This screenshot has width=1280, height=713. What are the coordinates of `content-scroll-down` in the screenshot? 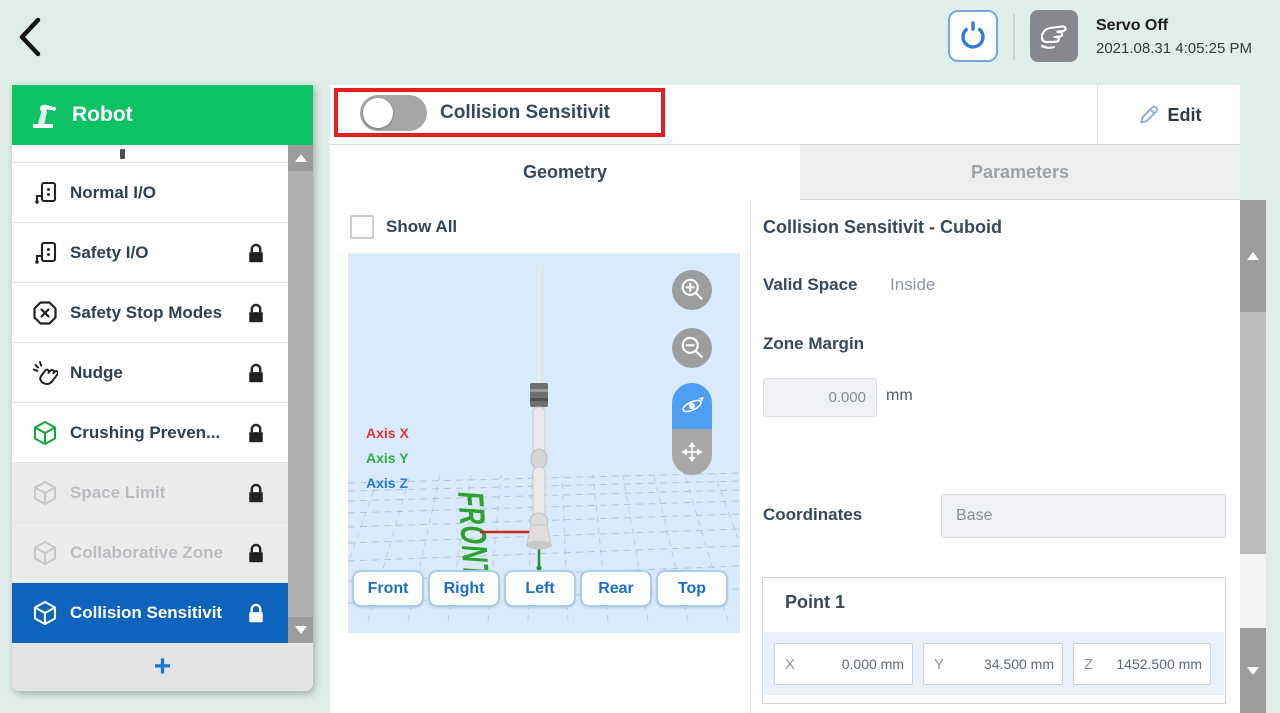 It's located at (1253, 670).